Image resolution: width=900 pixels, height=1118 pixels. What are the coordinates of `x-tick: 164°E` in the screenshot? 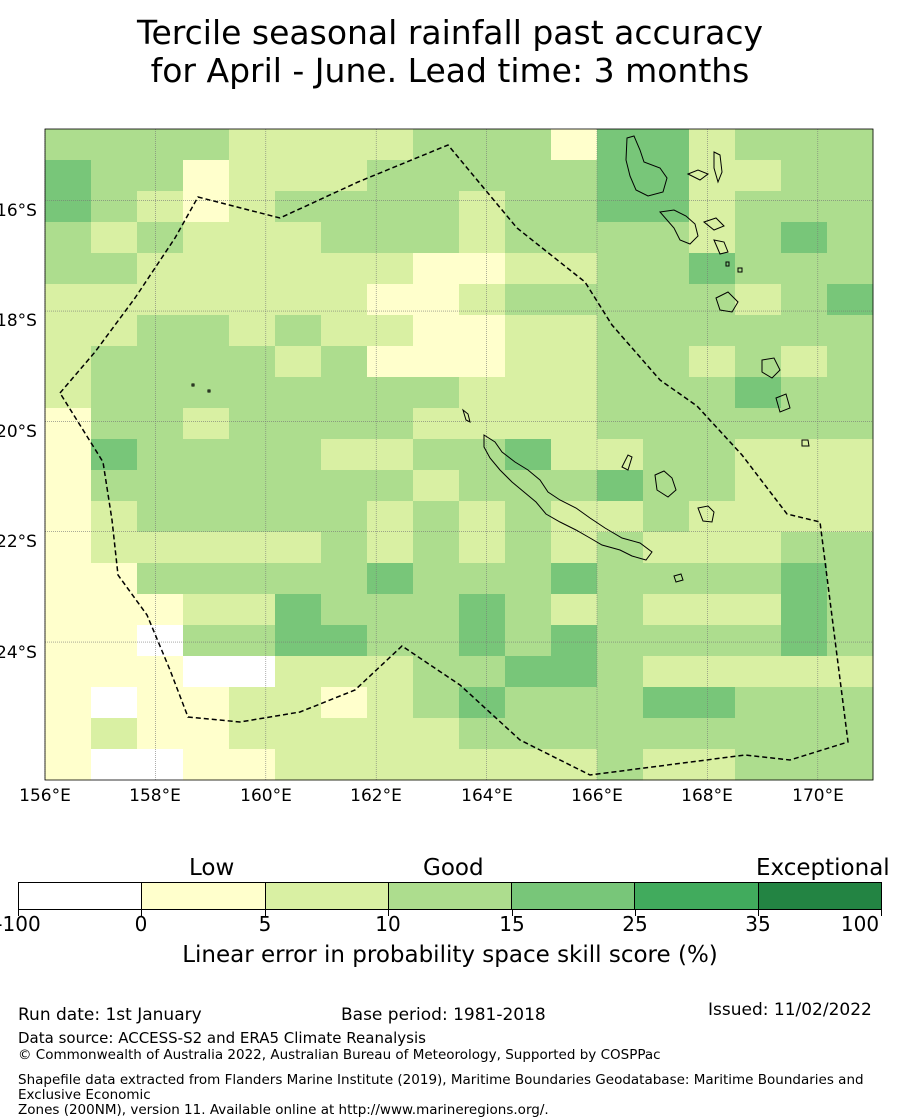 It's located at (487, 796).